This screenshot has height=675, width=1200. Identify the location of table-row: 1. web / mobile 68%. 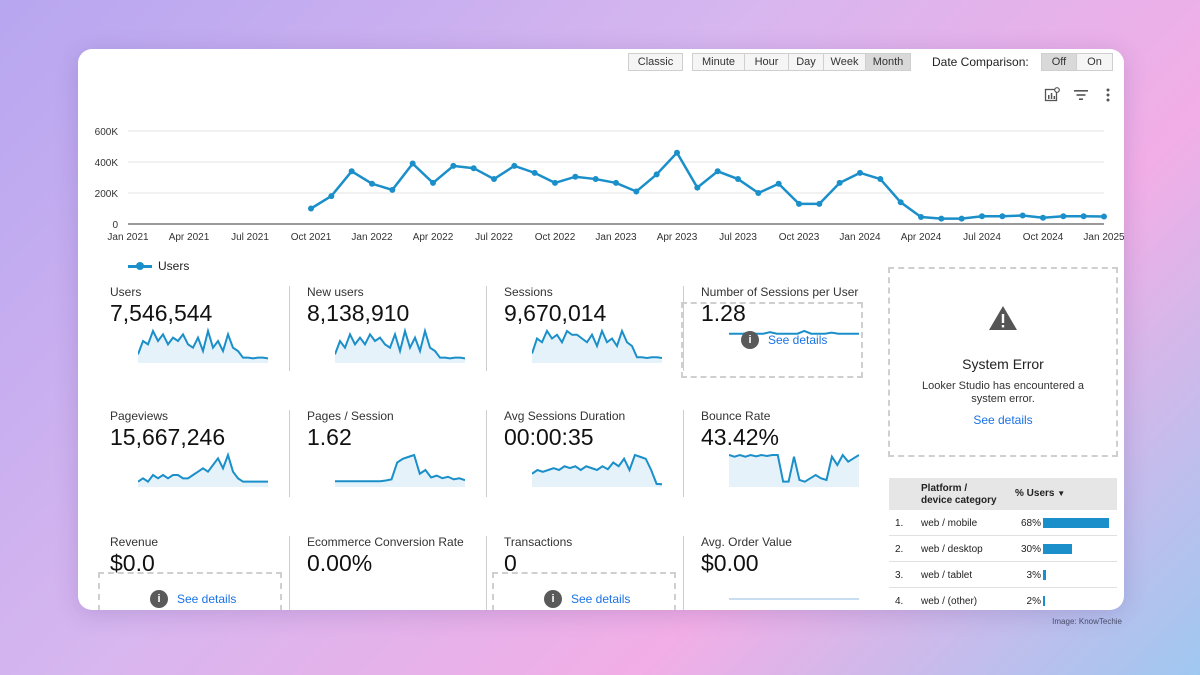
(1003, 523).